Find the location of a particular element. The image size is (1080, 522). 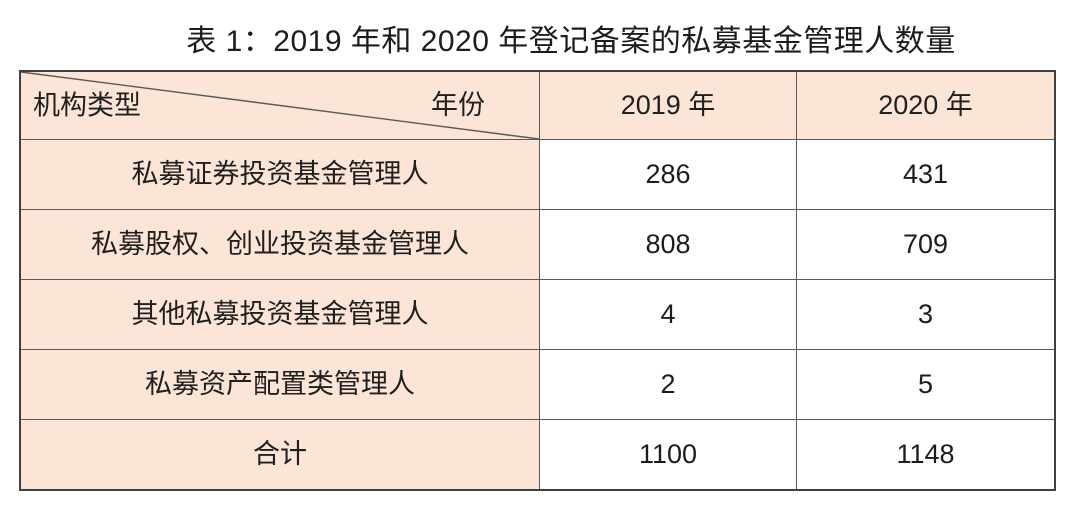

value-cell-2019: 4 is located at coordinates (668, 315).